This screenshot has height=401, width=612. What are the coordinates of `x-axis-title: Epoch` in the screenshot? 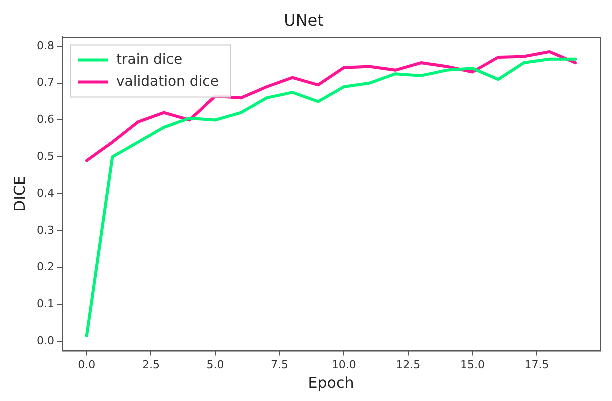 It's located at (331, 383).